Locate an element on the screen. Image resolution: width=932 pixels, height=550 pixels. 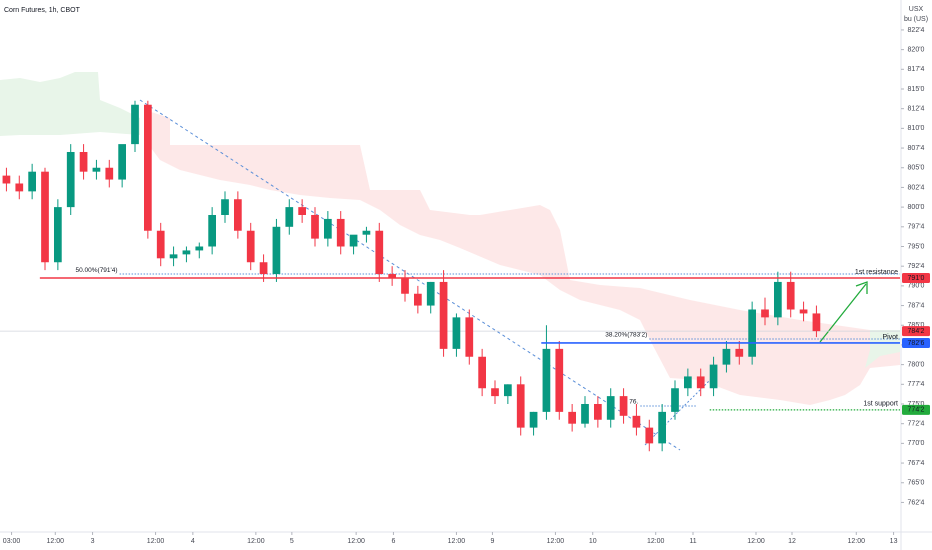
arrow is located at coordinates (843, 313).